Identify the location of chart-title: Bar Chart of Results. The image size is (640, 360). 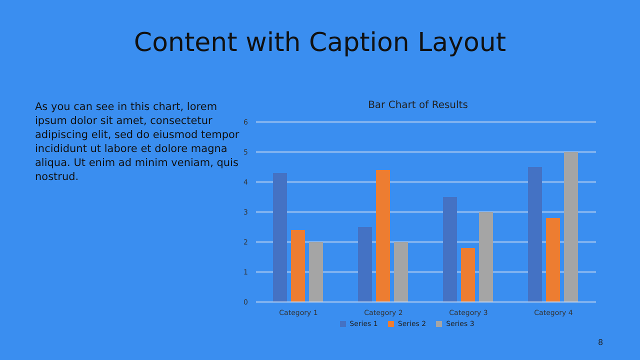
(418, 106).